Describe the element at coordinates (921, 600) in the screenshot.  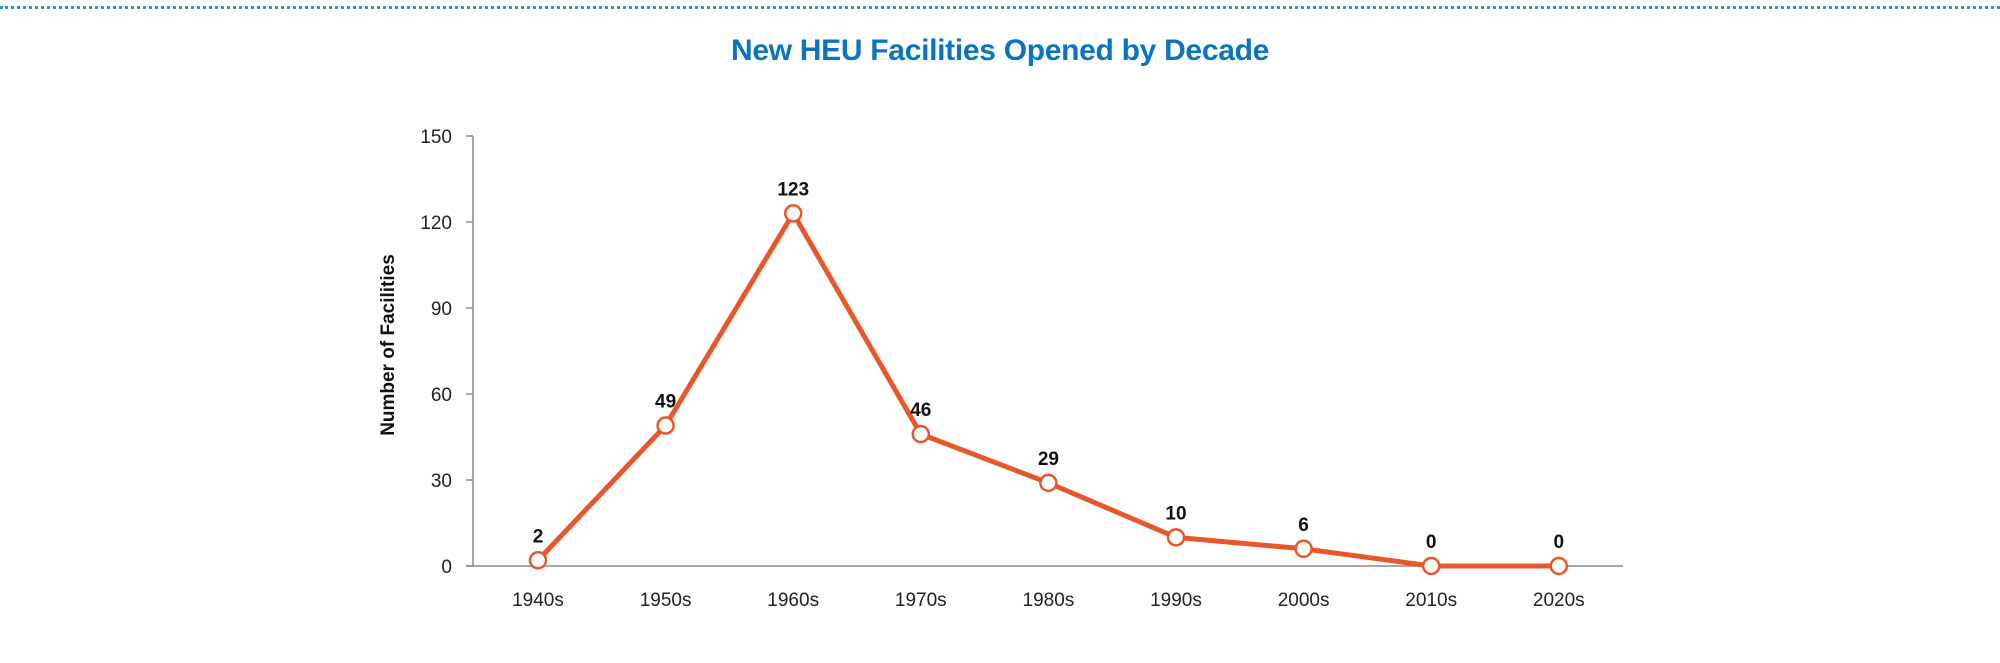
I see `x-tick-label: 1970s` at that location.